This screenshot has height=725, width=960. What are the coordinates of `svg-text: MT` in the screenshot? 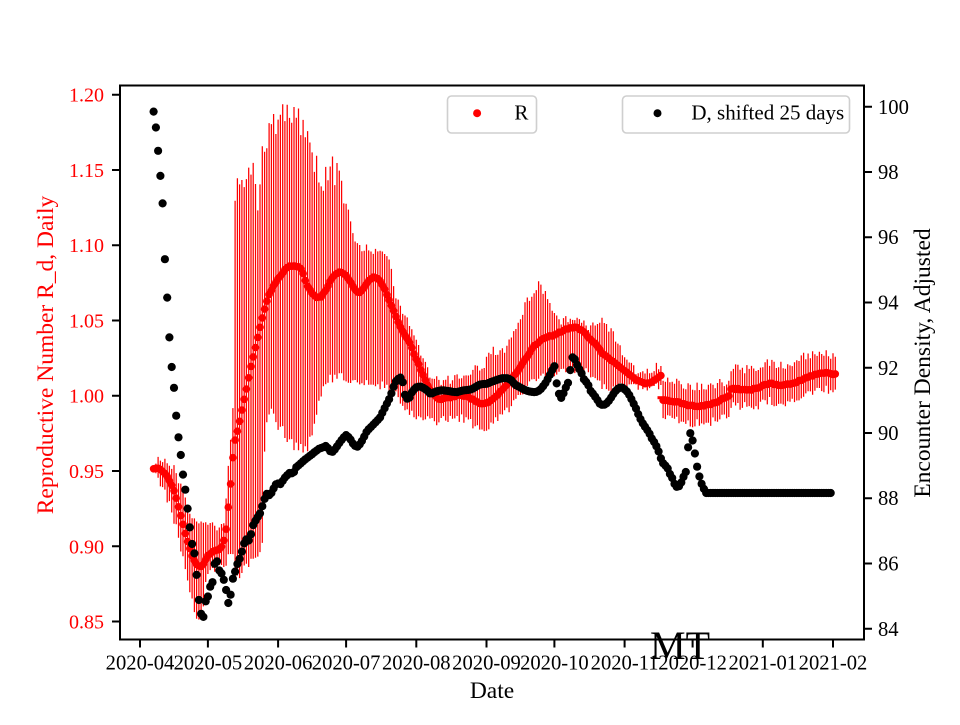 It's located at (680, 645).